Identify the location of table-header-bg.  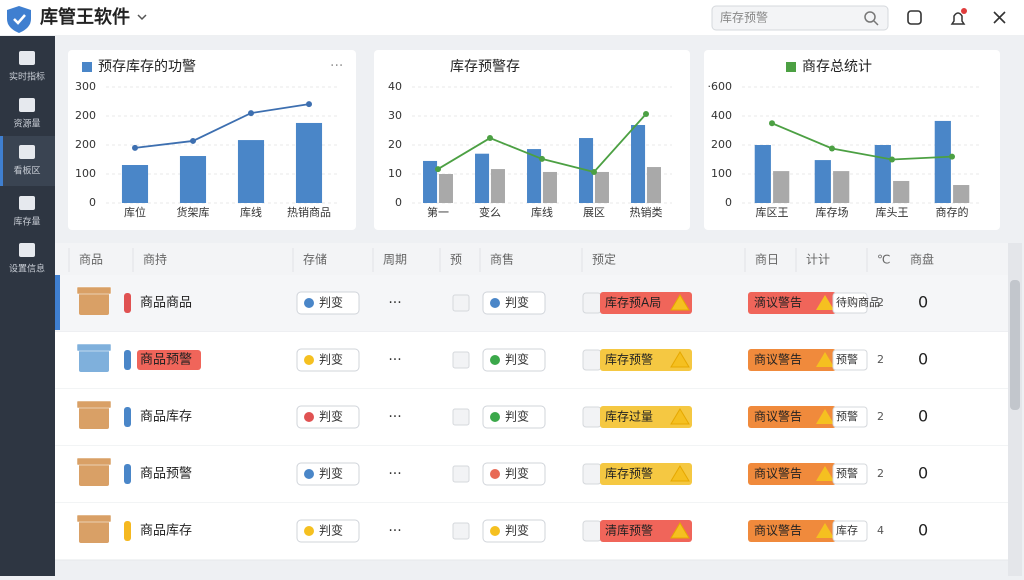
(531, 259).